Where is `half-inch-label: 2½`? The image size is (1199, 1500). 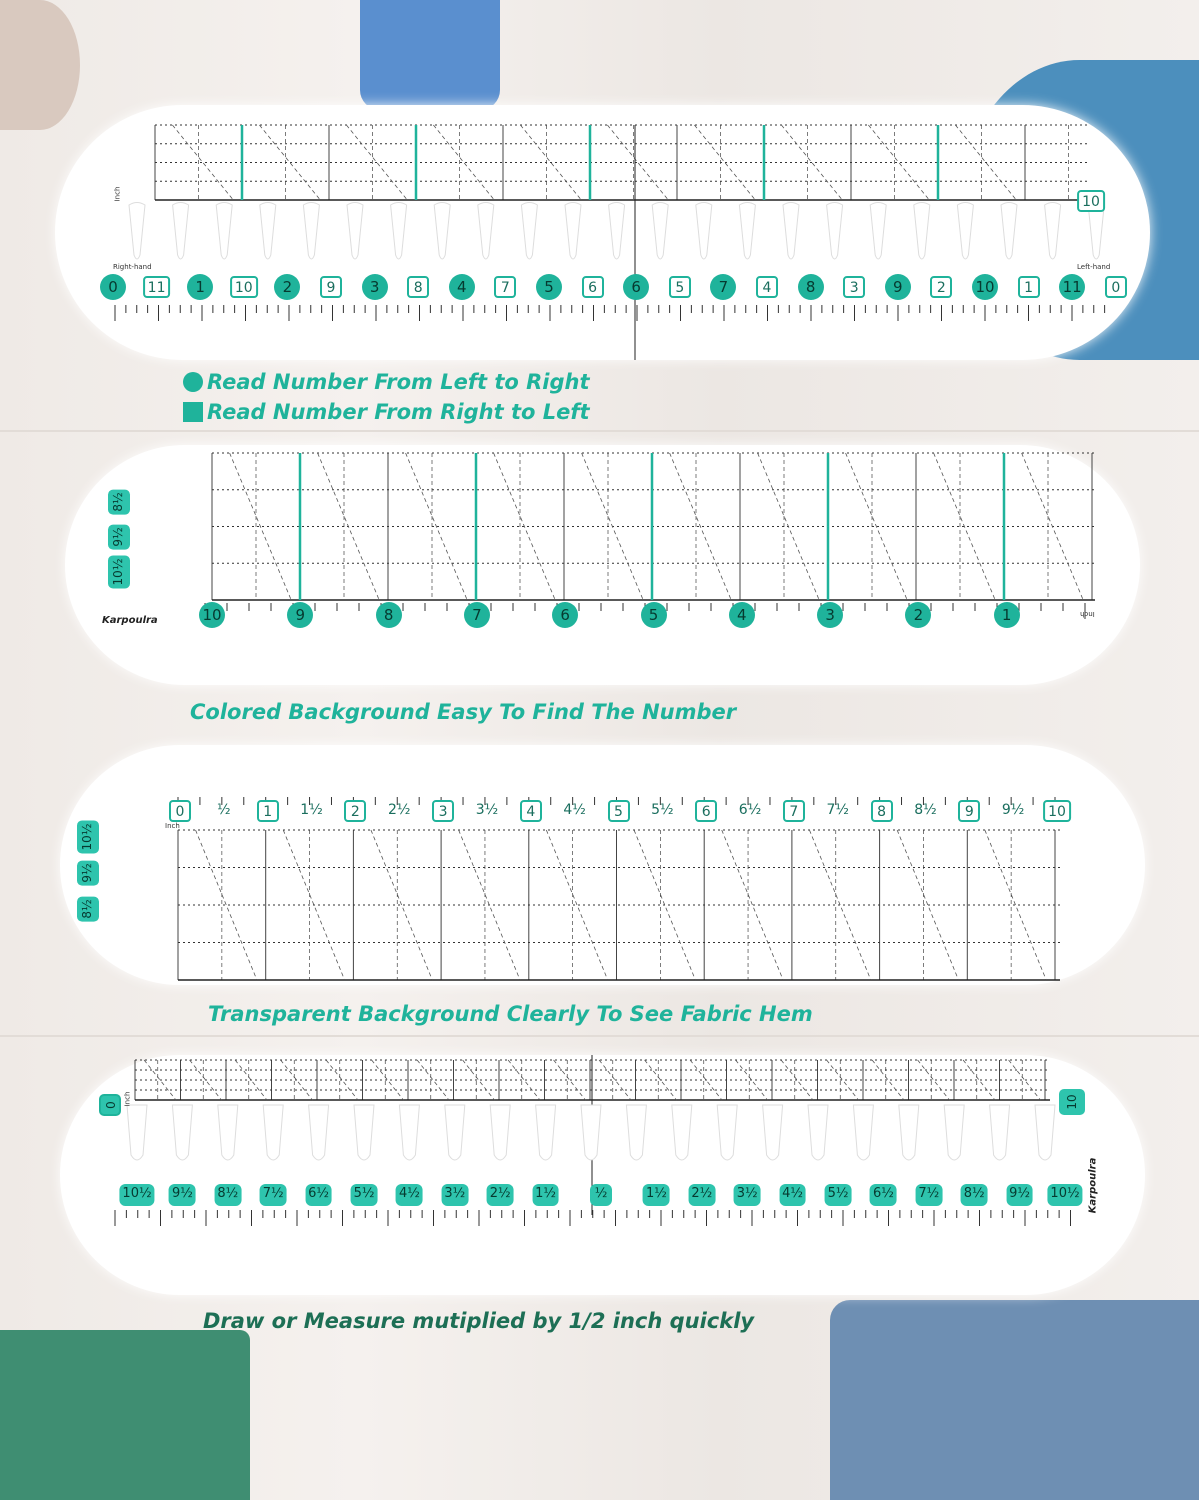
half-inch-label: 2½ is located at coordinates (500, 1195).